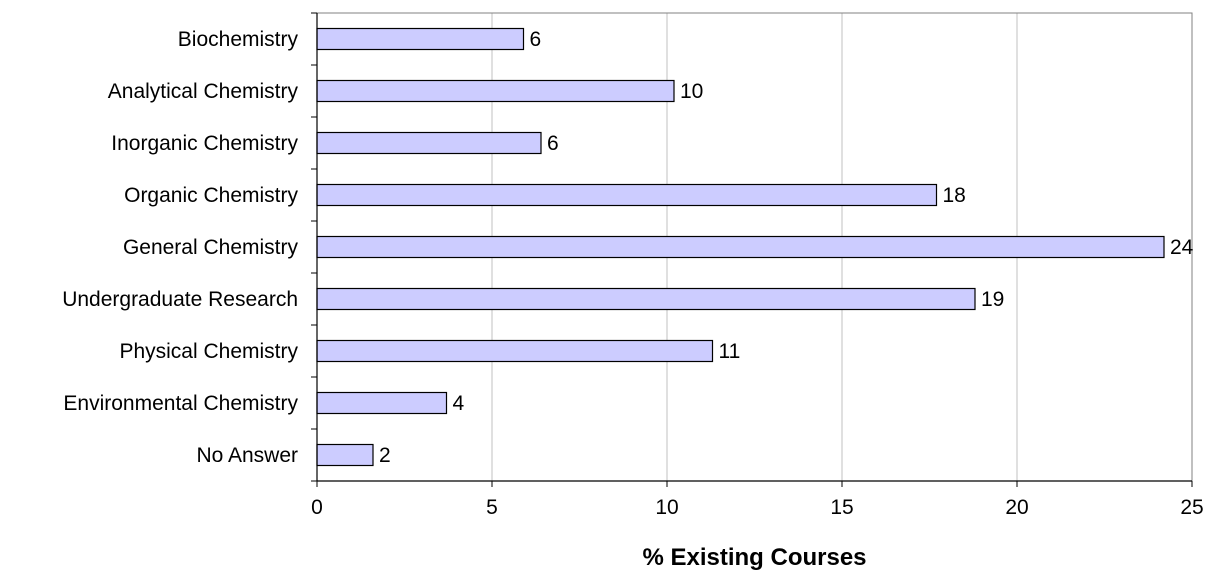 This screenshot has width=1208, height=577. I want to click on category-label-3: Organic Chemistry, so click(211, 195).